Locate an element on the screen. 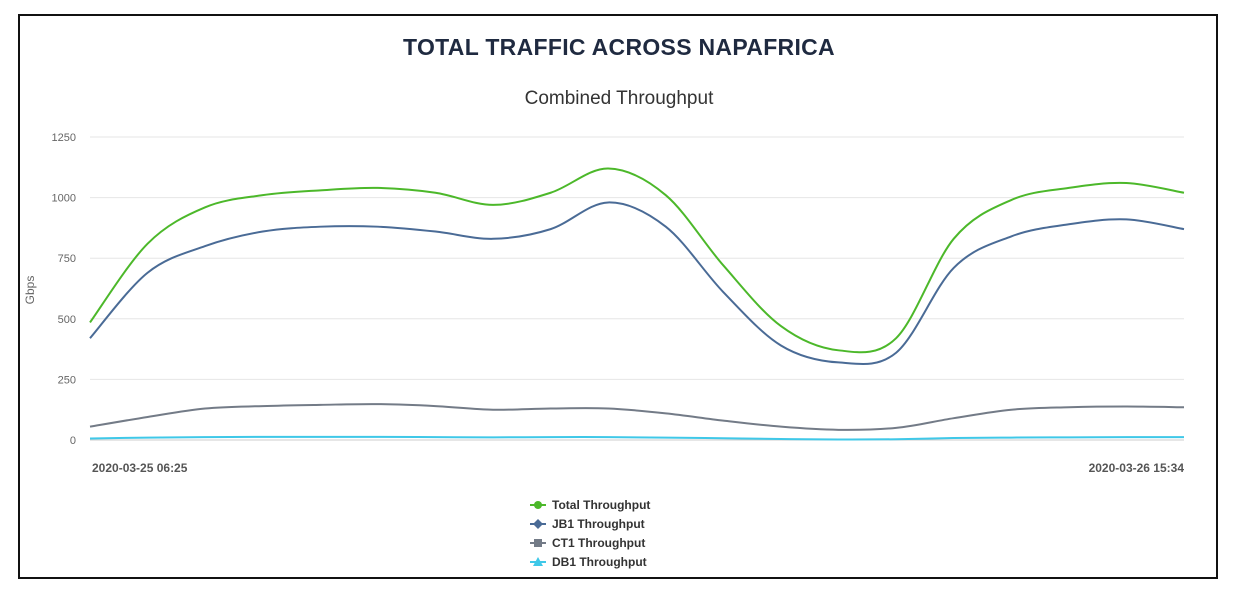 The image size is (1238, 616). legend-item: CT1 Throughput is located at coordinates (640, 542).